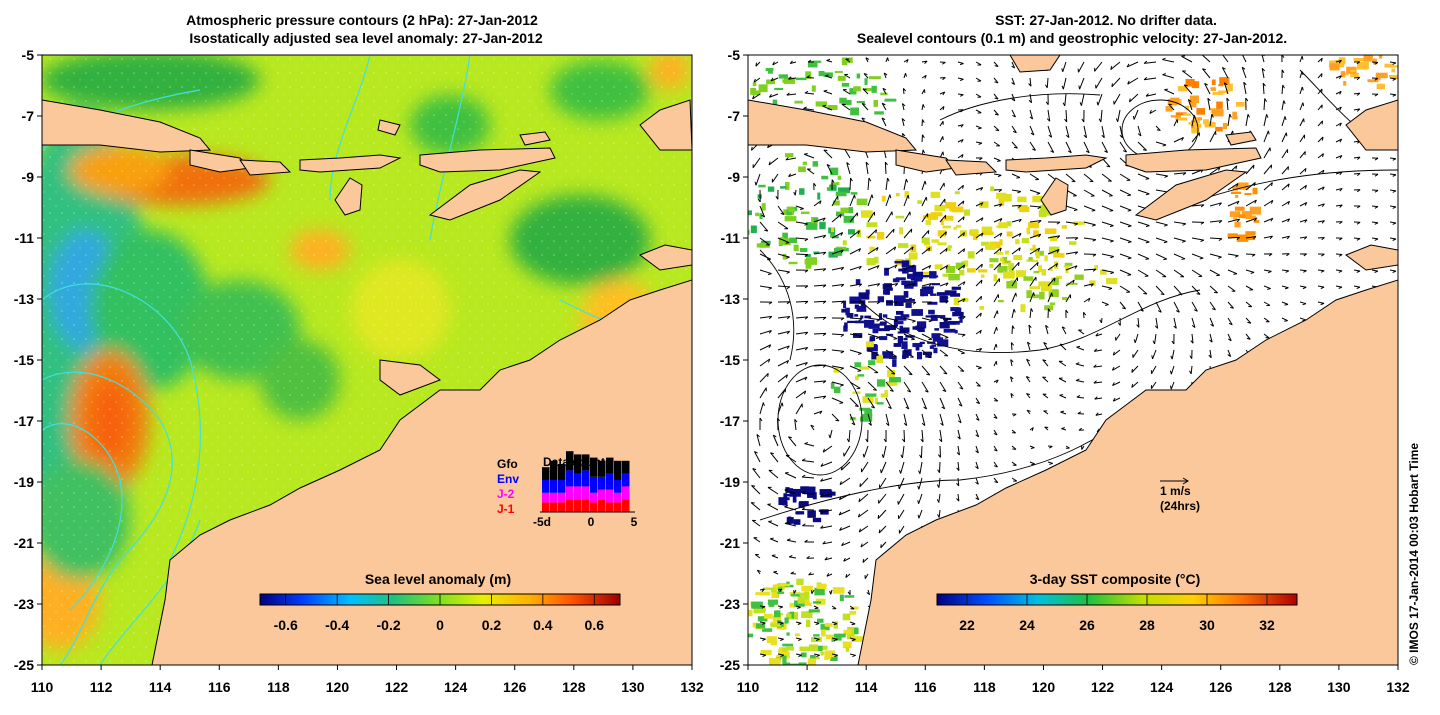 This screenshot has height=715, width=1440. Describe the element at coordinates (456, 687) in the screenshot. I see `left-lon-tick-label: 124` at that location.